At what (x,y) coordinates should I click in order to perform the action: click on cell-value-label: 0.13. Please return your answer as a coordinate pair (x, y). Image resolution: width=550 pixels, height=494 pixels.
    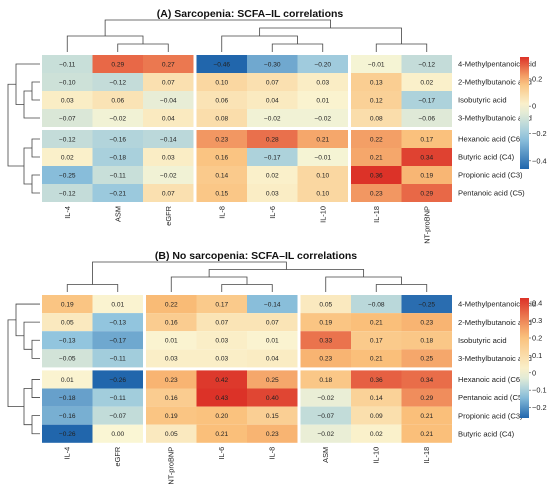
    Looking at the image, I should click on (376, 82).